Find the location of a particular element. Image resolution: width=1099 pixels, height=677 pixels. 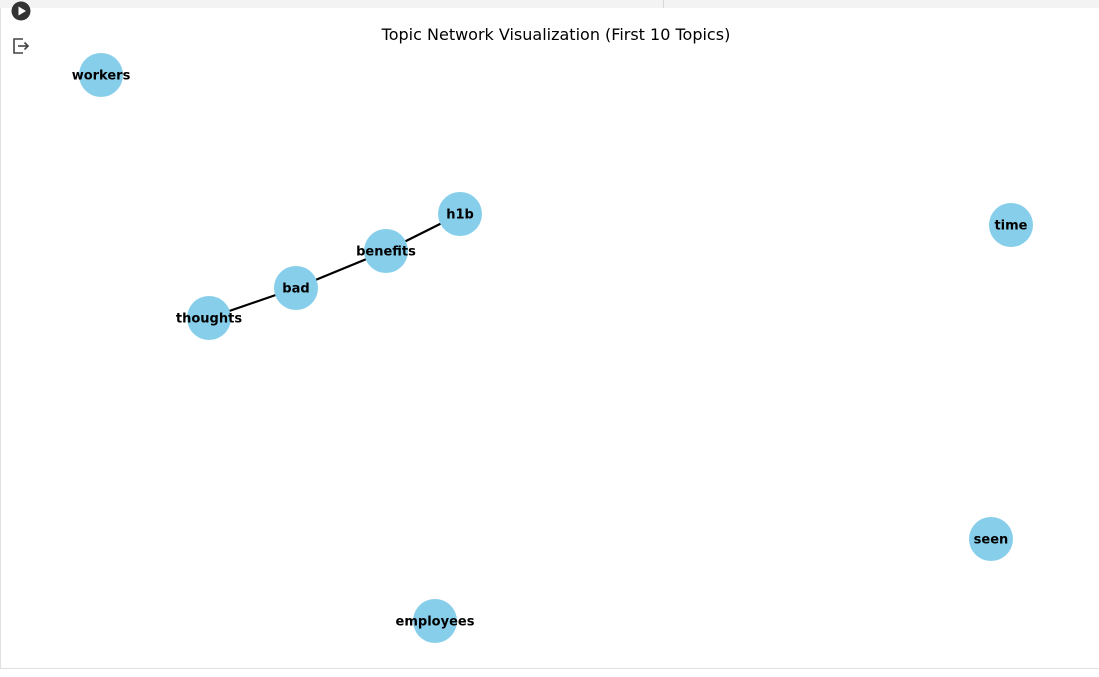

run-cell-button is located at coordinates (21, 11).